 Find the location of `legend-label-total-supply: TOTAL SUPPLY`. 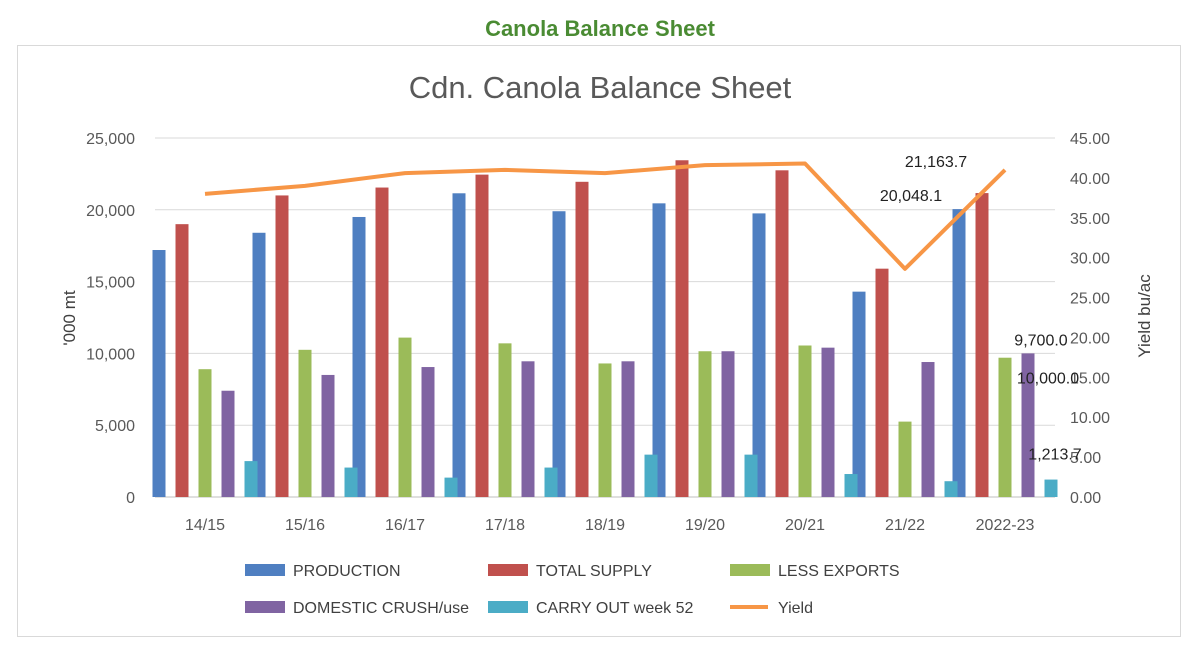

legend-label-total-supply: TOTAL SUPPLY is located at coordinates (594, 571).